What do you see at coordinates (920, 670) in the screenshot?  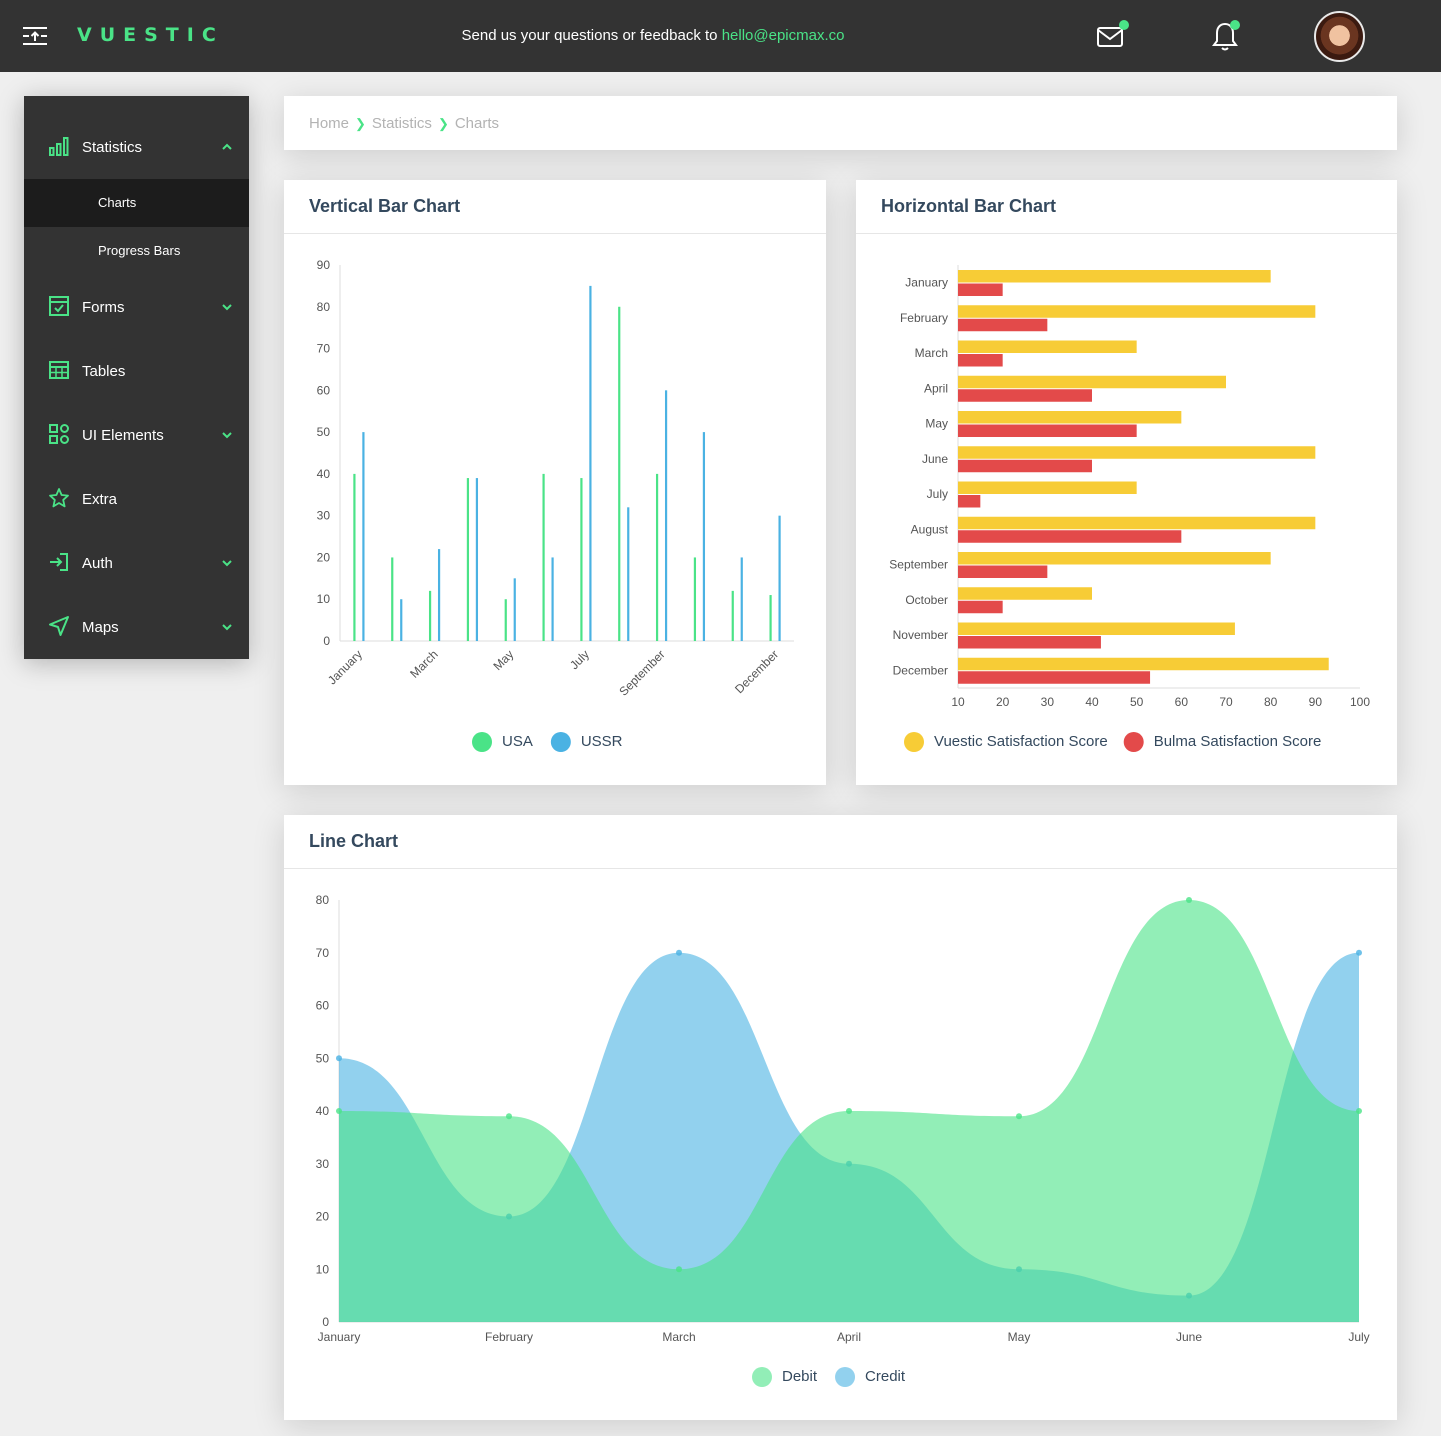 I see `y-tick-label: December` at bounding box center [920, 670].